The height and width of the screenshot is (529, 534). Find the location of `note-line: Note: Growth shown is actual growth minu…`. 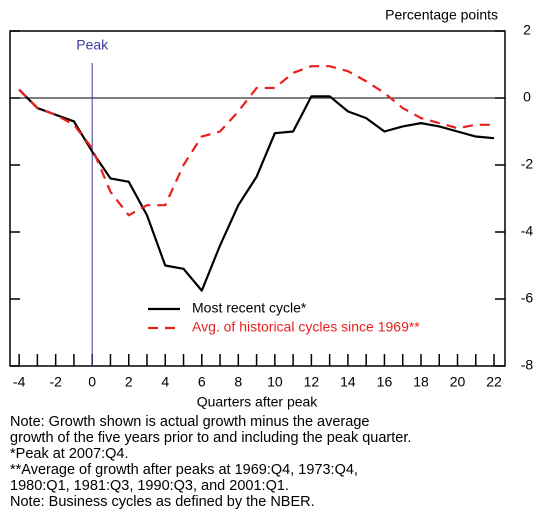

note-line: Note: Growth shown is actual growth minu… is located at coordinates (190, 422).